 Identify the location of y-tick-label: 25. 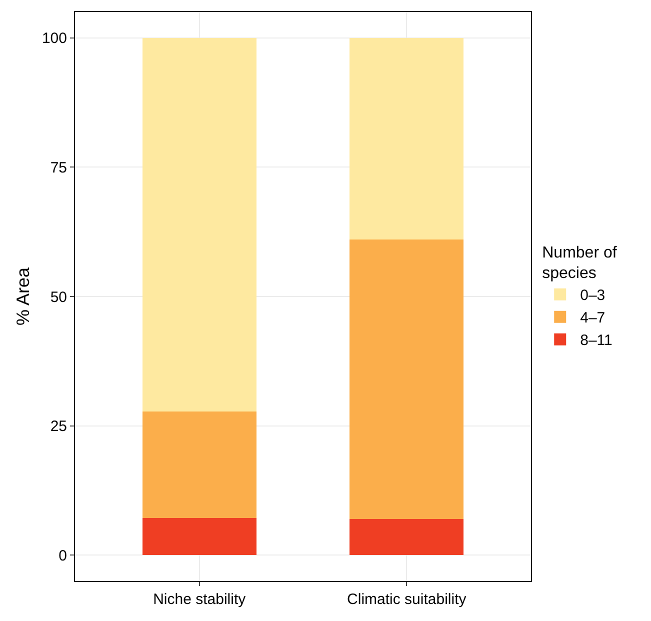
(58, 427).